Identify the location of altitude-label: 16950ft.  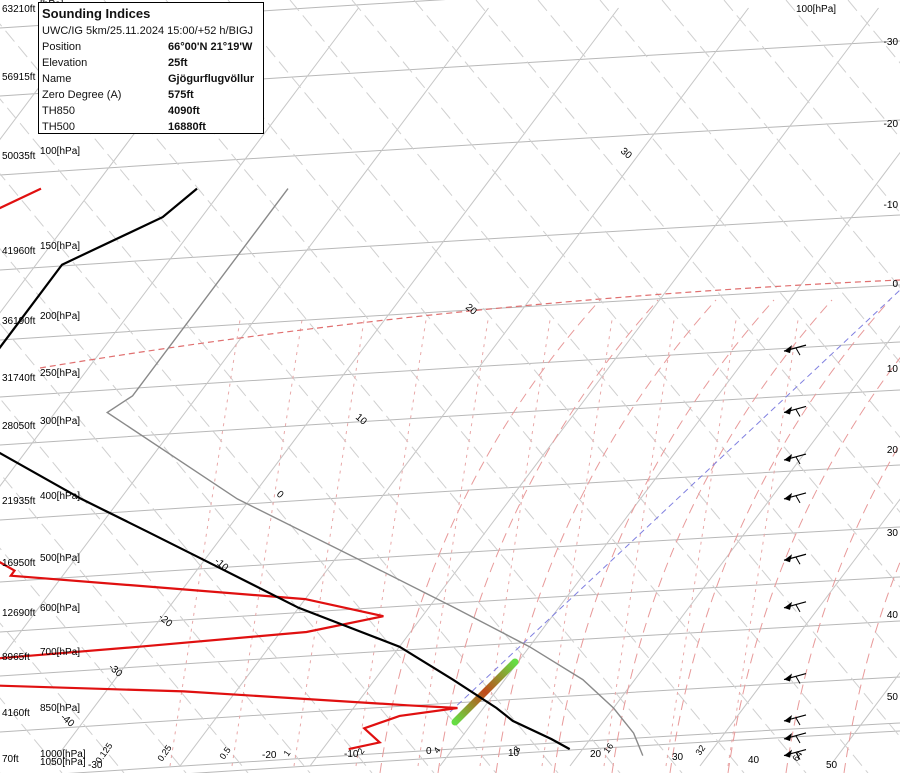
(19, 563).